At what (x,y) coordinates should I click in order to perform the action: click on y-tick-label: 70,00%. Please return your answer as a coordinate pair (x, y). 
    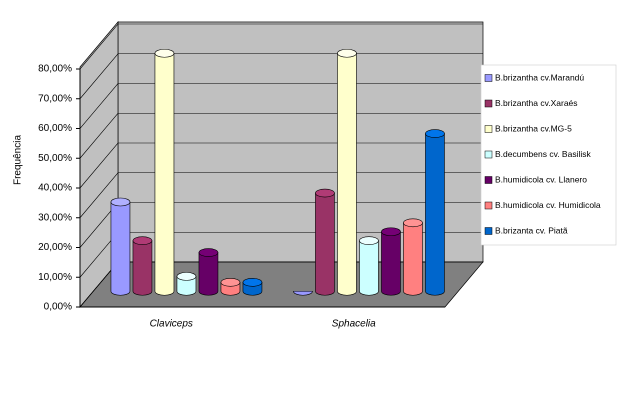
    Looking at the image, I should click on (55, 98).